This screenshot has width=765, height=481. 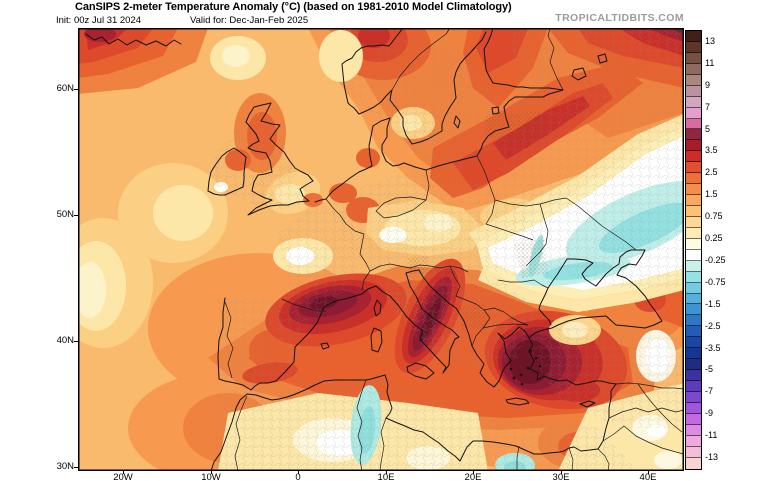 What do you see at coordinates (298, 476) in the screenshot?
I see `lon-label: 0` at bounding box center [298, 476].